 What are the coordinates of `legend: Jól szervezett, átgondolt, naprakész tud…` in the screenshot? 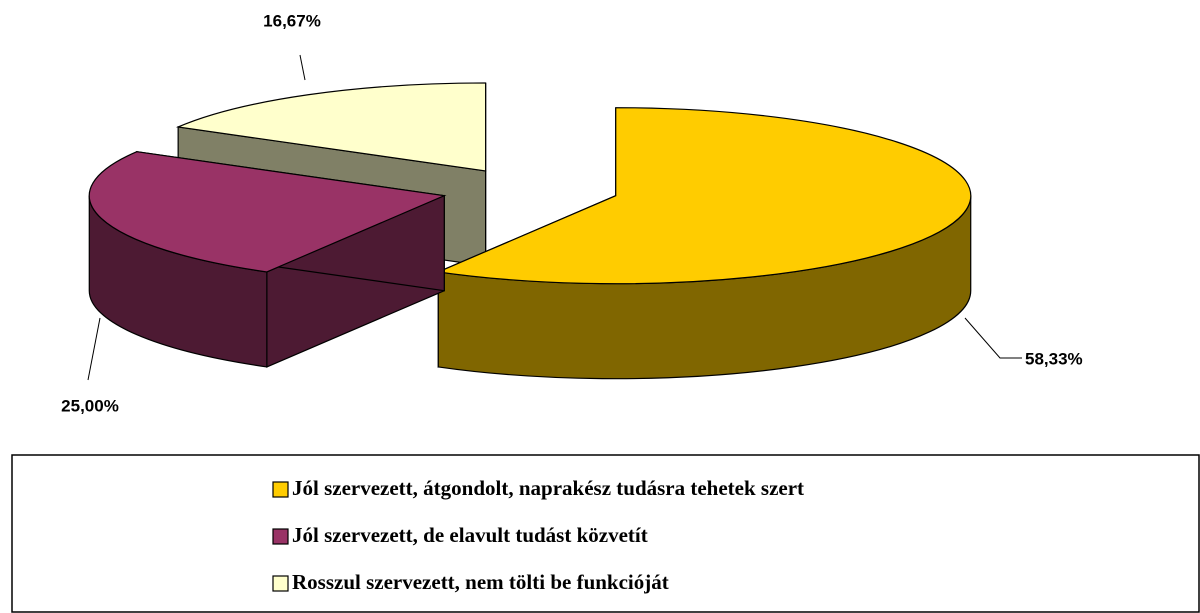 It's located at (538, 535).